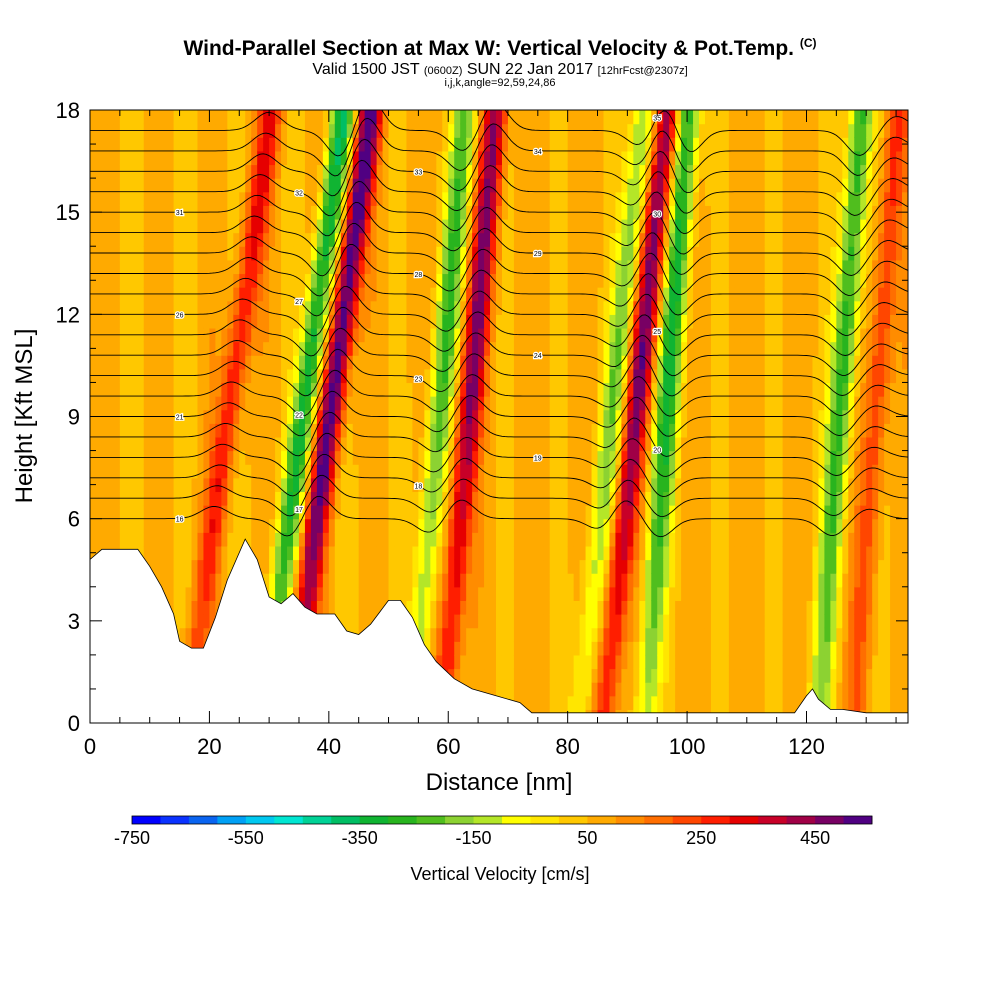 Image resolution: width=1000 pixels, height=1000 pixels. What do you see at coordinates (808, 43) in the screenshot?
I see `title-mark: (C)` at bounding box center [808, 43].